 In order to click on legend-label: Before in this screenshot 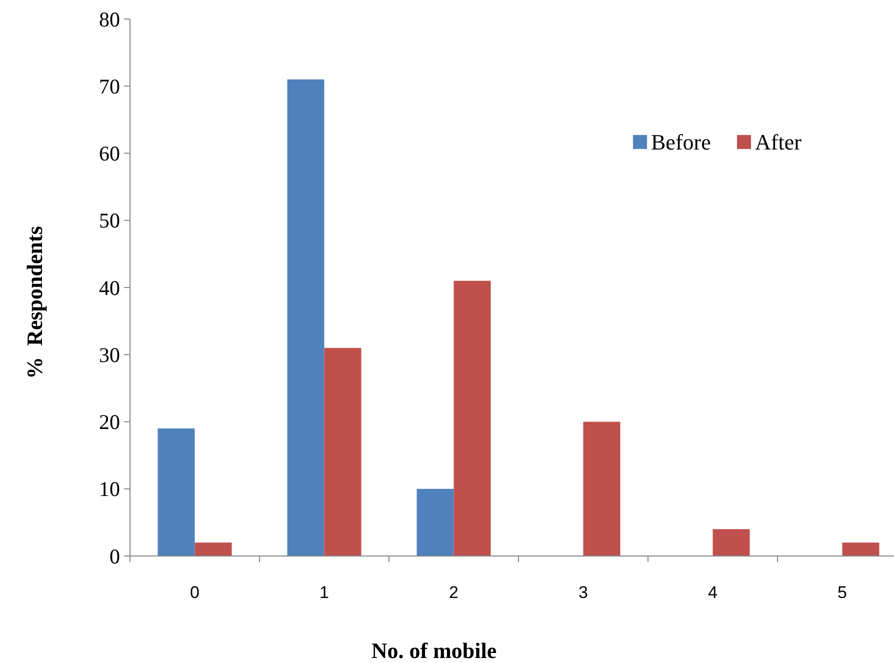, I will do `click(681, 142)`.